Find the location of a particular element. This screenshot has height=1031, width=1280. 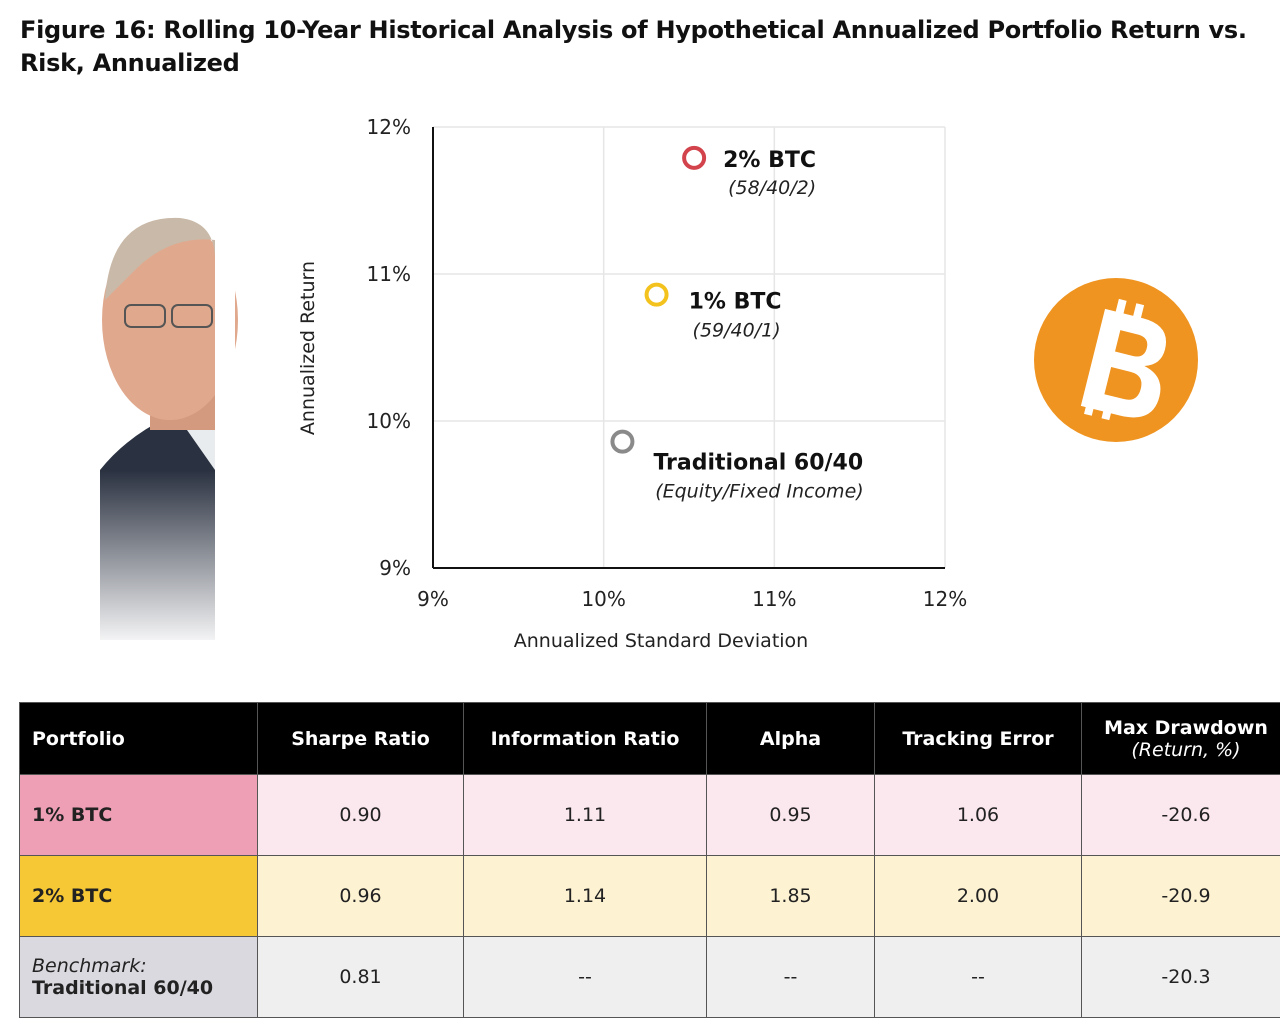

y-tick-label: 9% is located at coordinates (395, 568).